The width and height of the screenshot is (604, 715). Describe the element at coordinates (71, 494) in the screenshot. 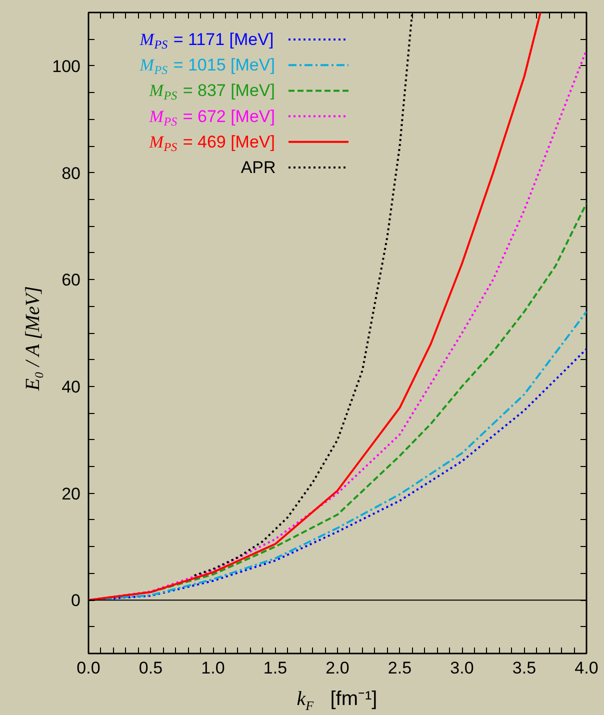

I see `y-tick-label: 20` at that location.